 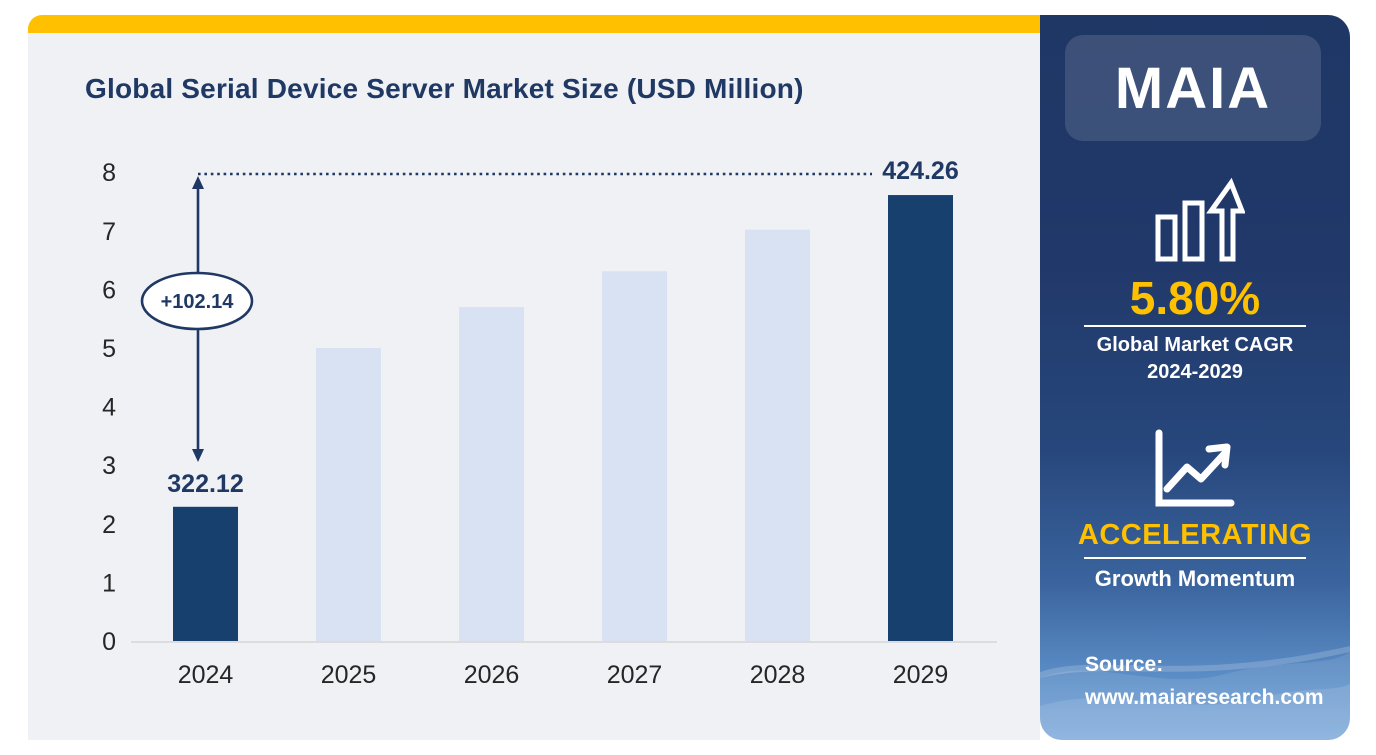 I want to click on maia-logo: MAIA, so click(x=1193, y=88).